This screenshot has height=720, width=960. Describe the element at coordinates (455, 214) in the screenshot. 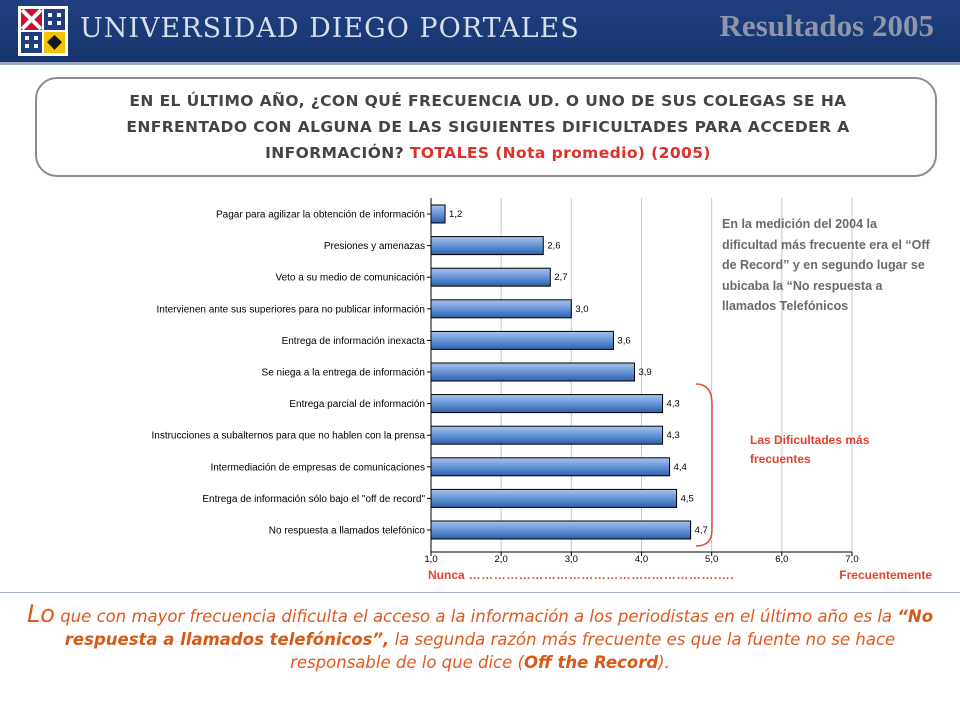

I see `value-label: 1,2` at that location.